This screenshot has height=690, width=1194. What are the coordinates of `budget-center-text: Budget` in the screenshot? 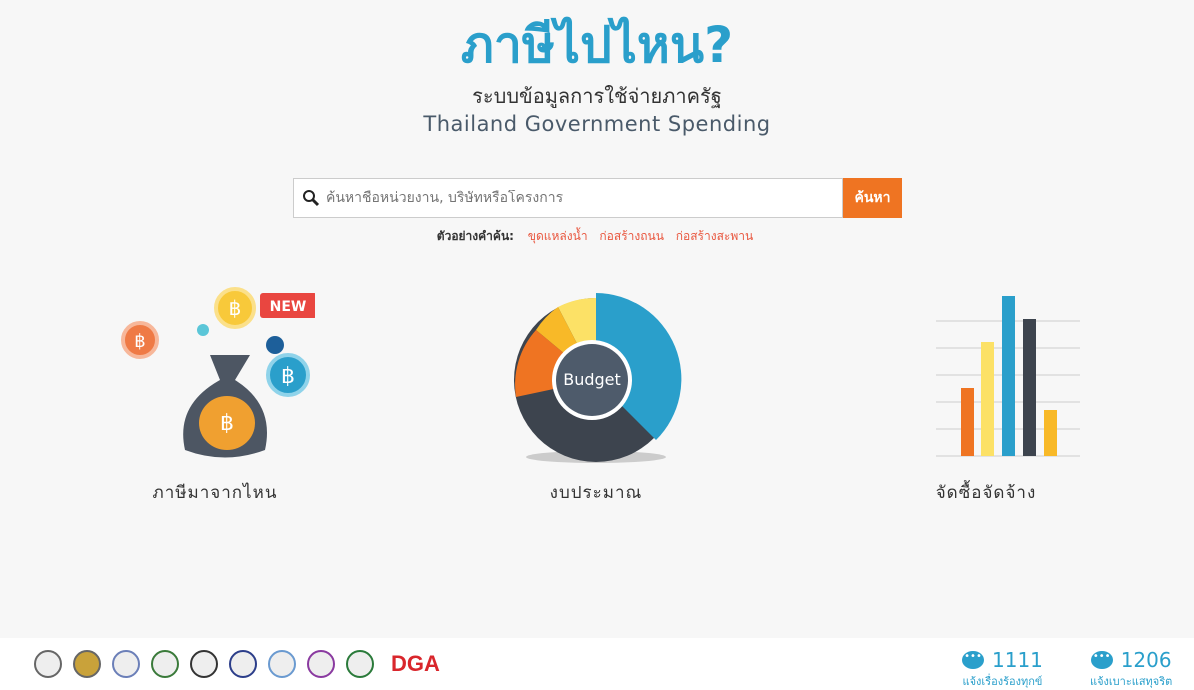 It's located at (592, 379).